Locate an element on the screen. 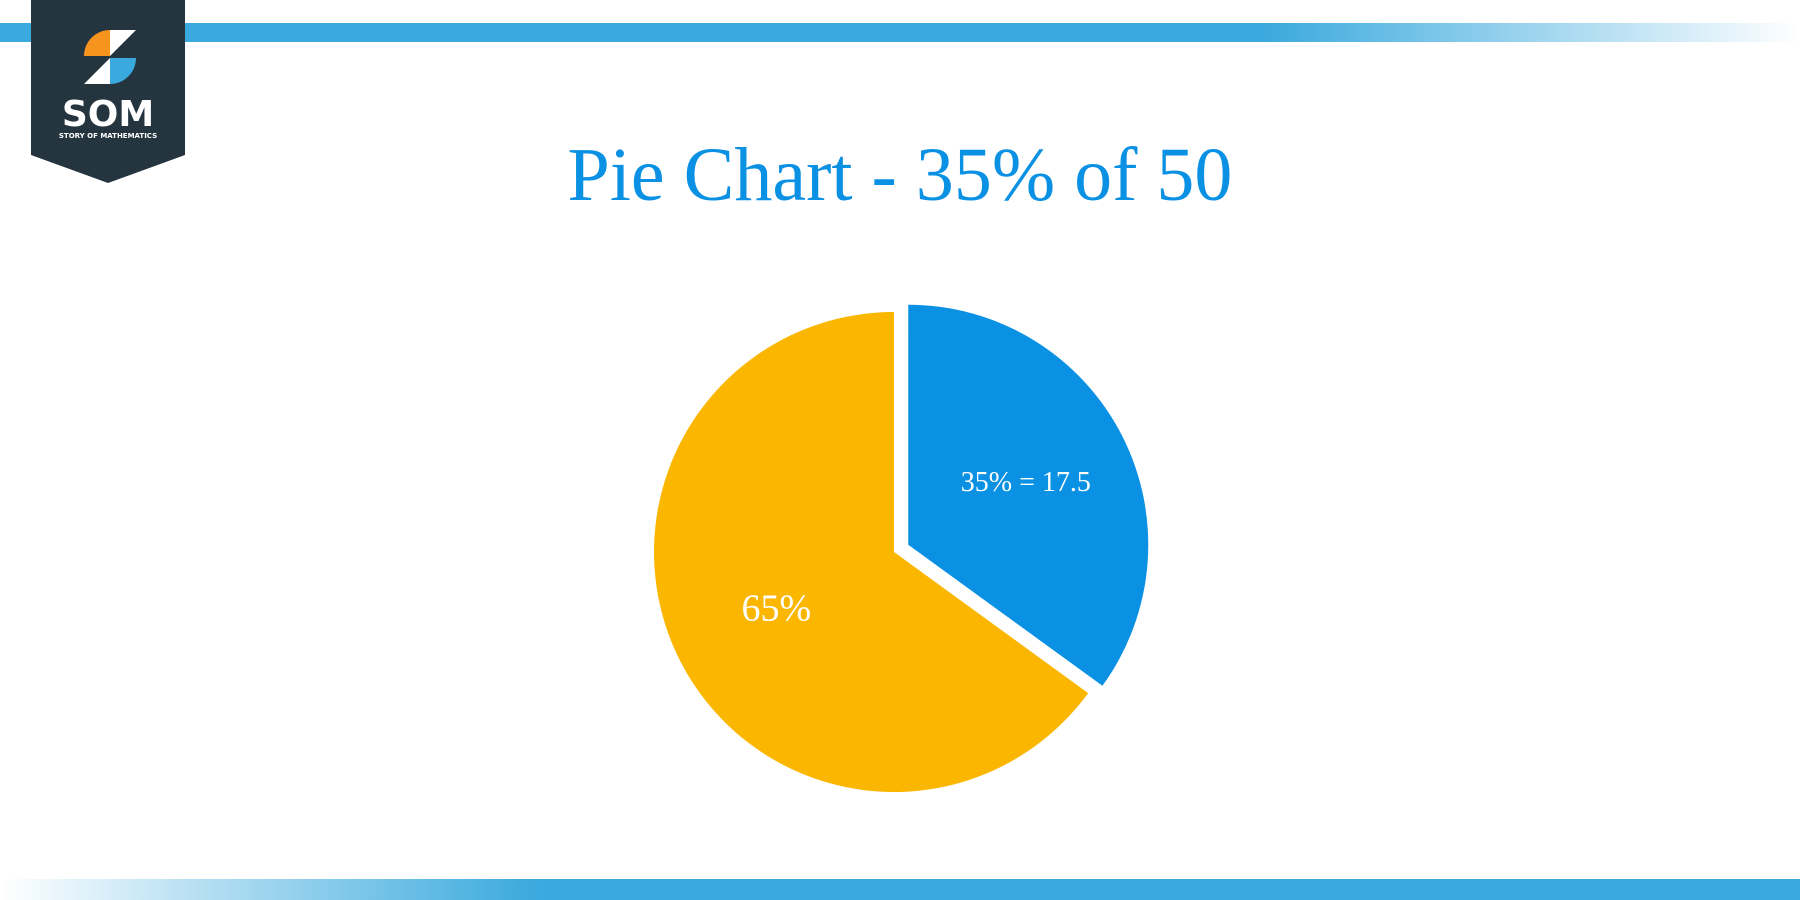 The height and width of the screenshot is (900, 1800). top-bar is located at coordinates (900, 32).